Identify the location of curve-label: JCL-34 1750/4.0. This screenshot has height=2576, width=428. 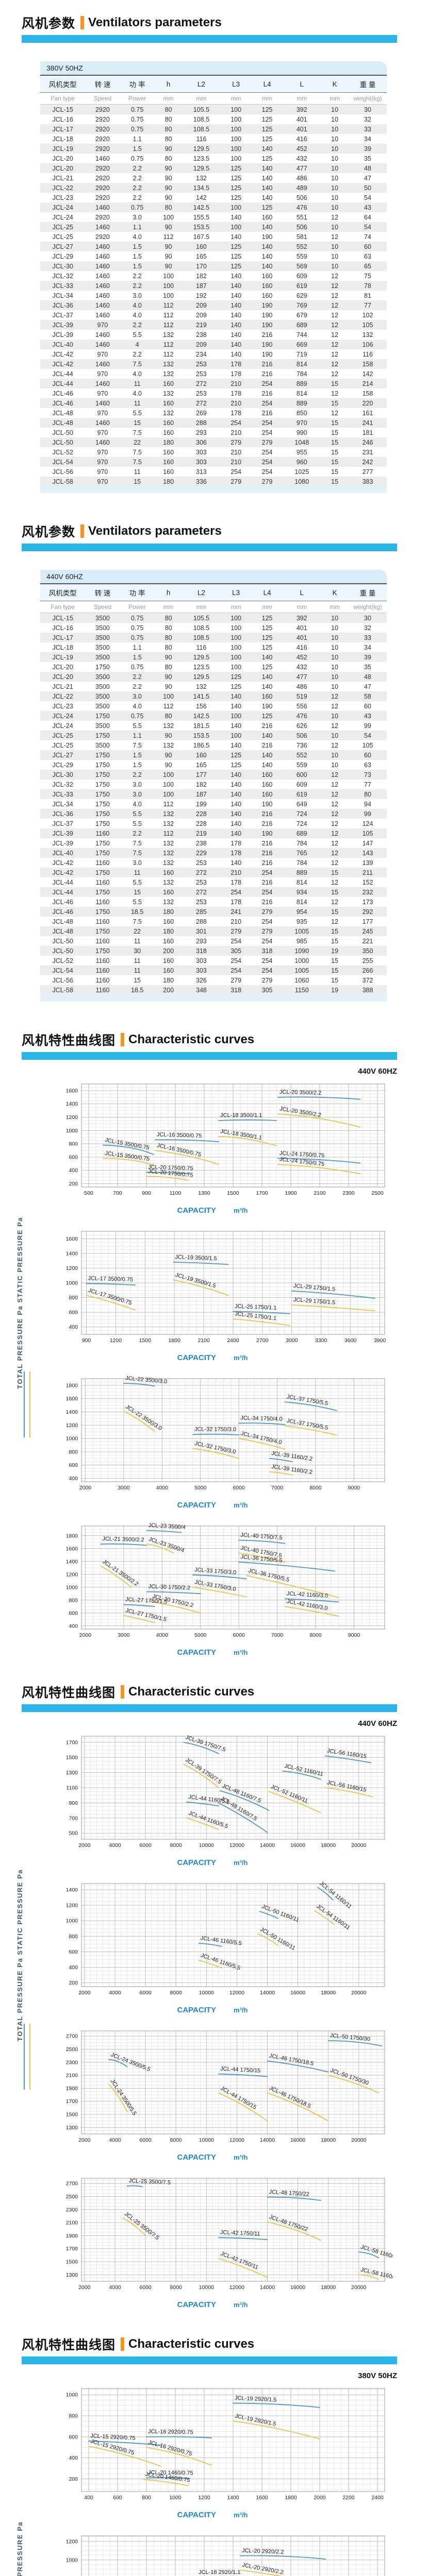
(261, 1418).